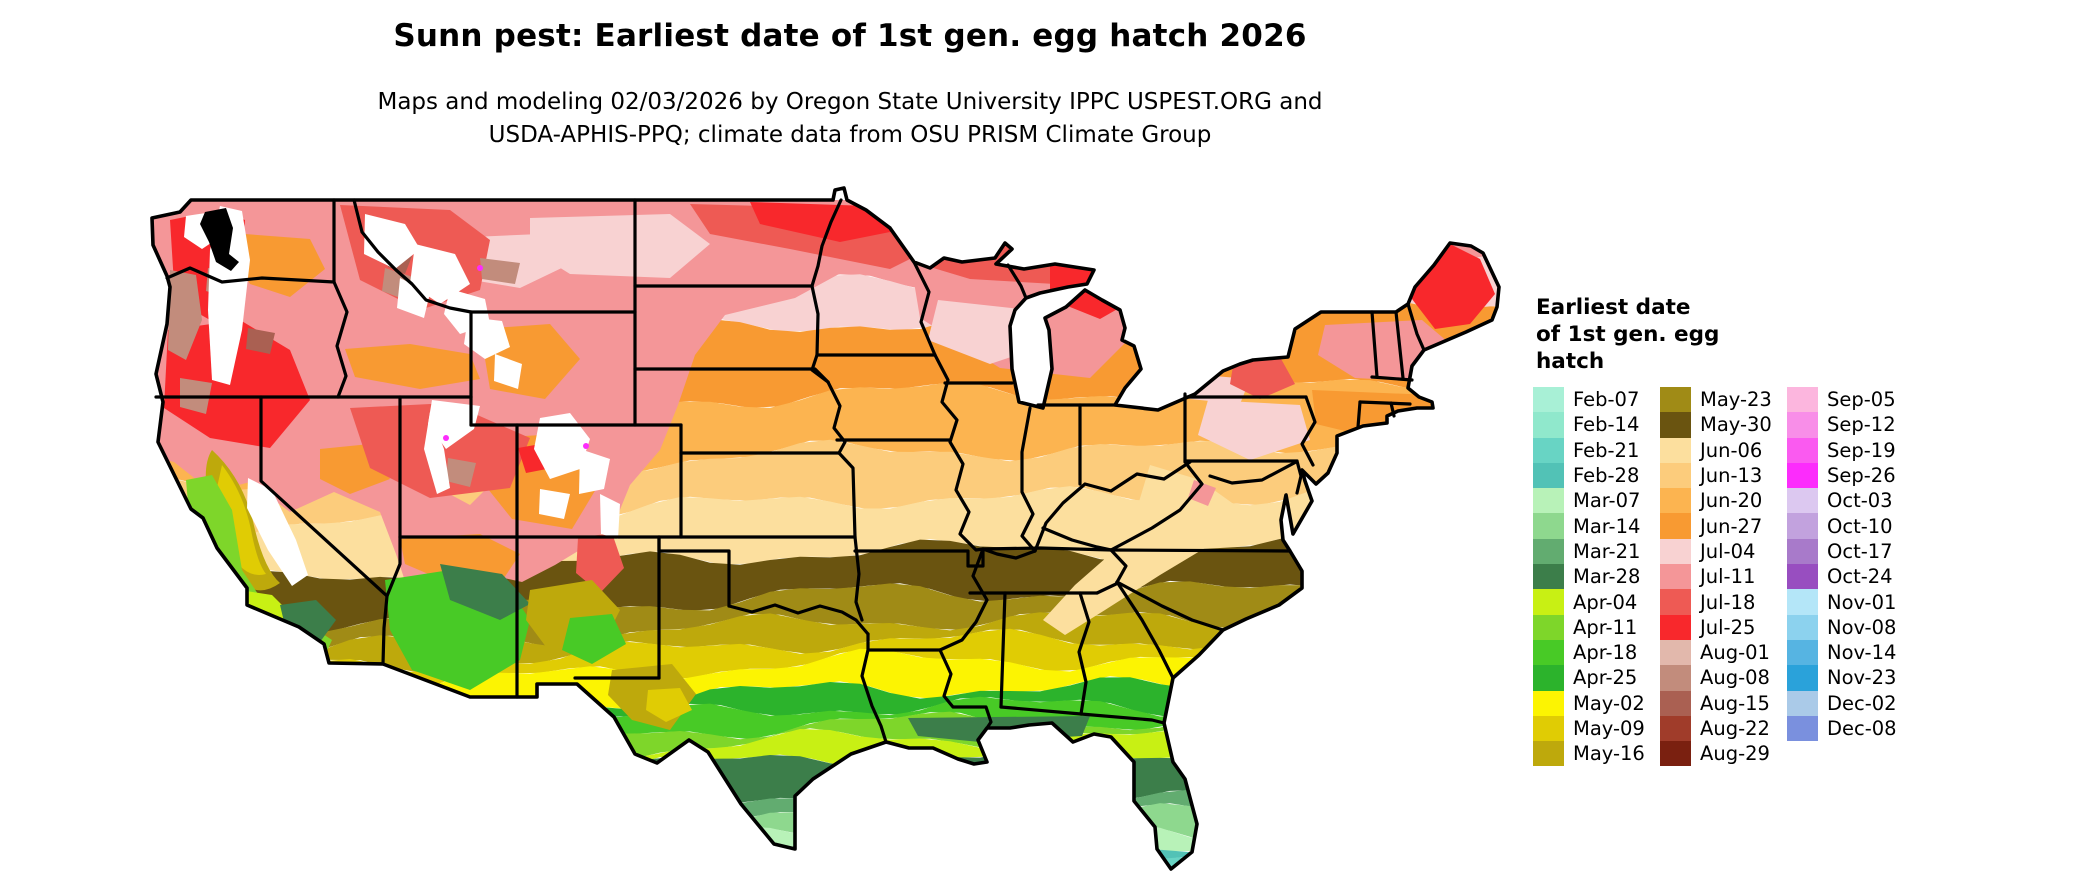 This screenshot has width=2100, height=892. I want to click on legend-date-label: Aug-29, so click(1735, 754).